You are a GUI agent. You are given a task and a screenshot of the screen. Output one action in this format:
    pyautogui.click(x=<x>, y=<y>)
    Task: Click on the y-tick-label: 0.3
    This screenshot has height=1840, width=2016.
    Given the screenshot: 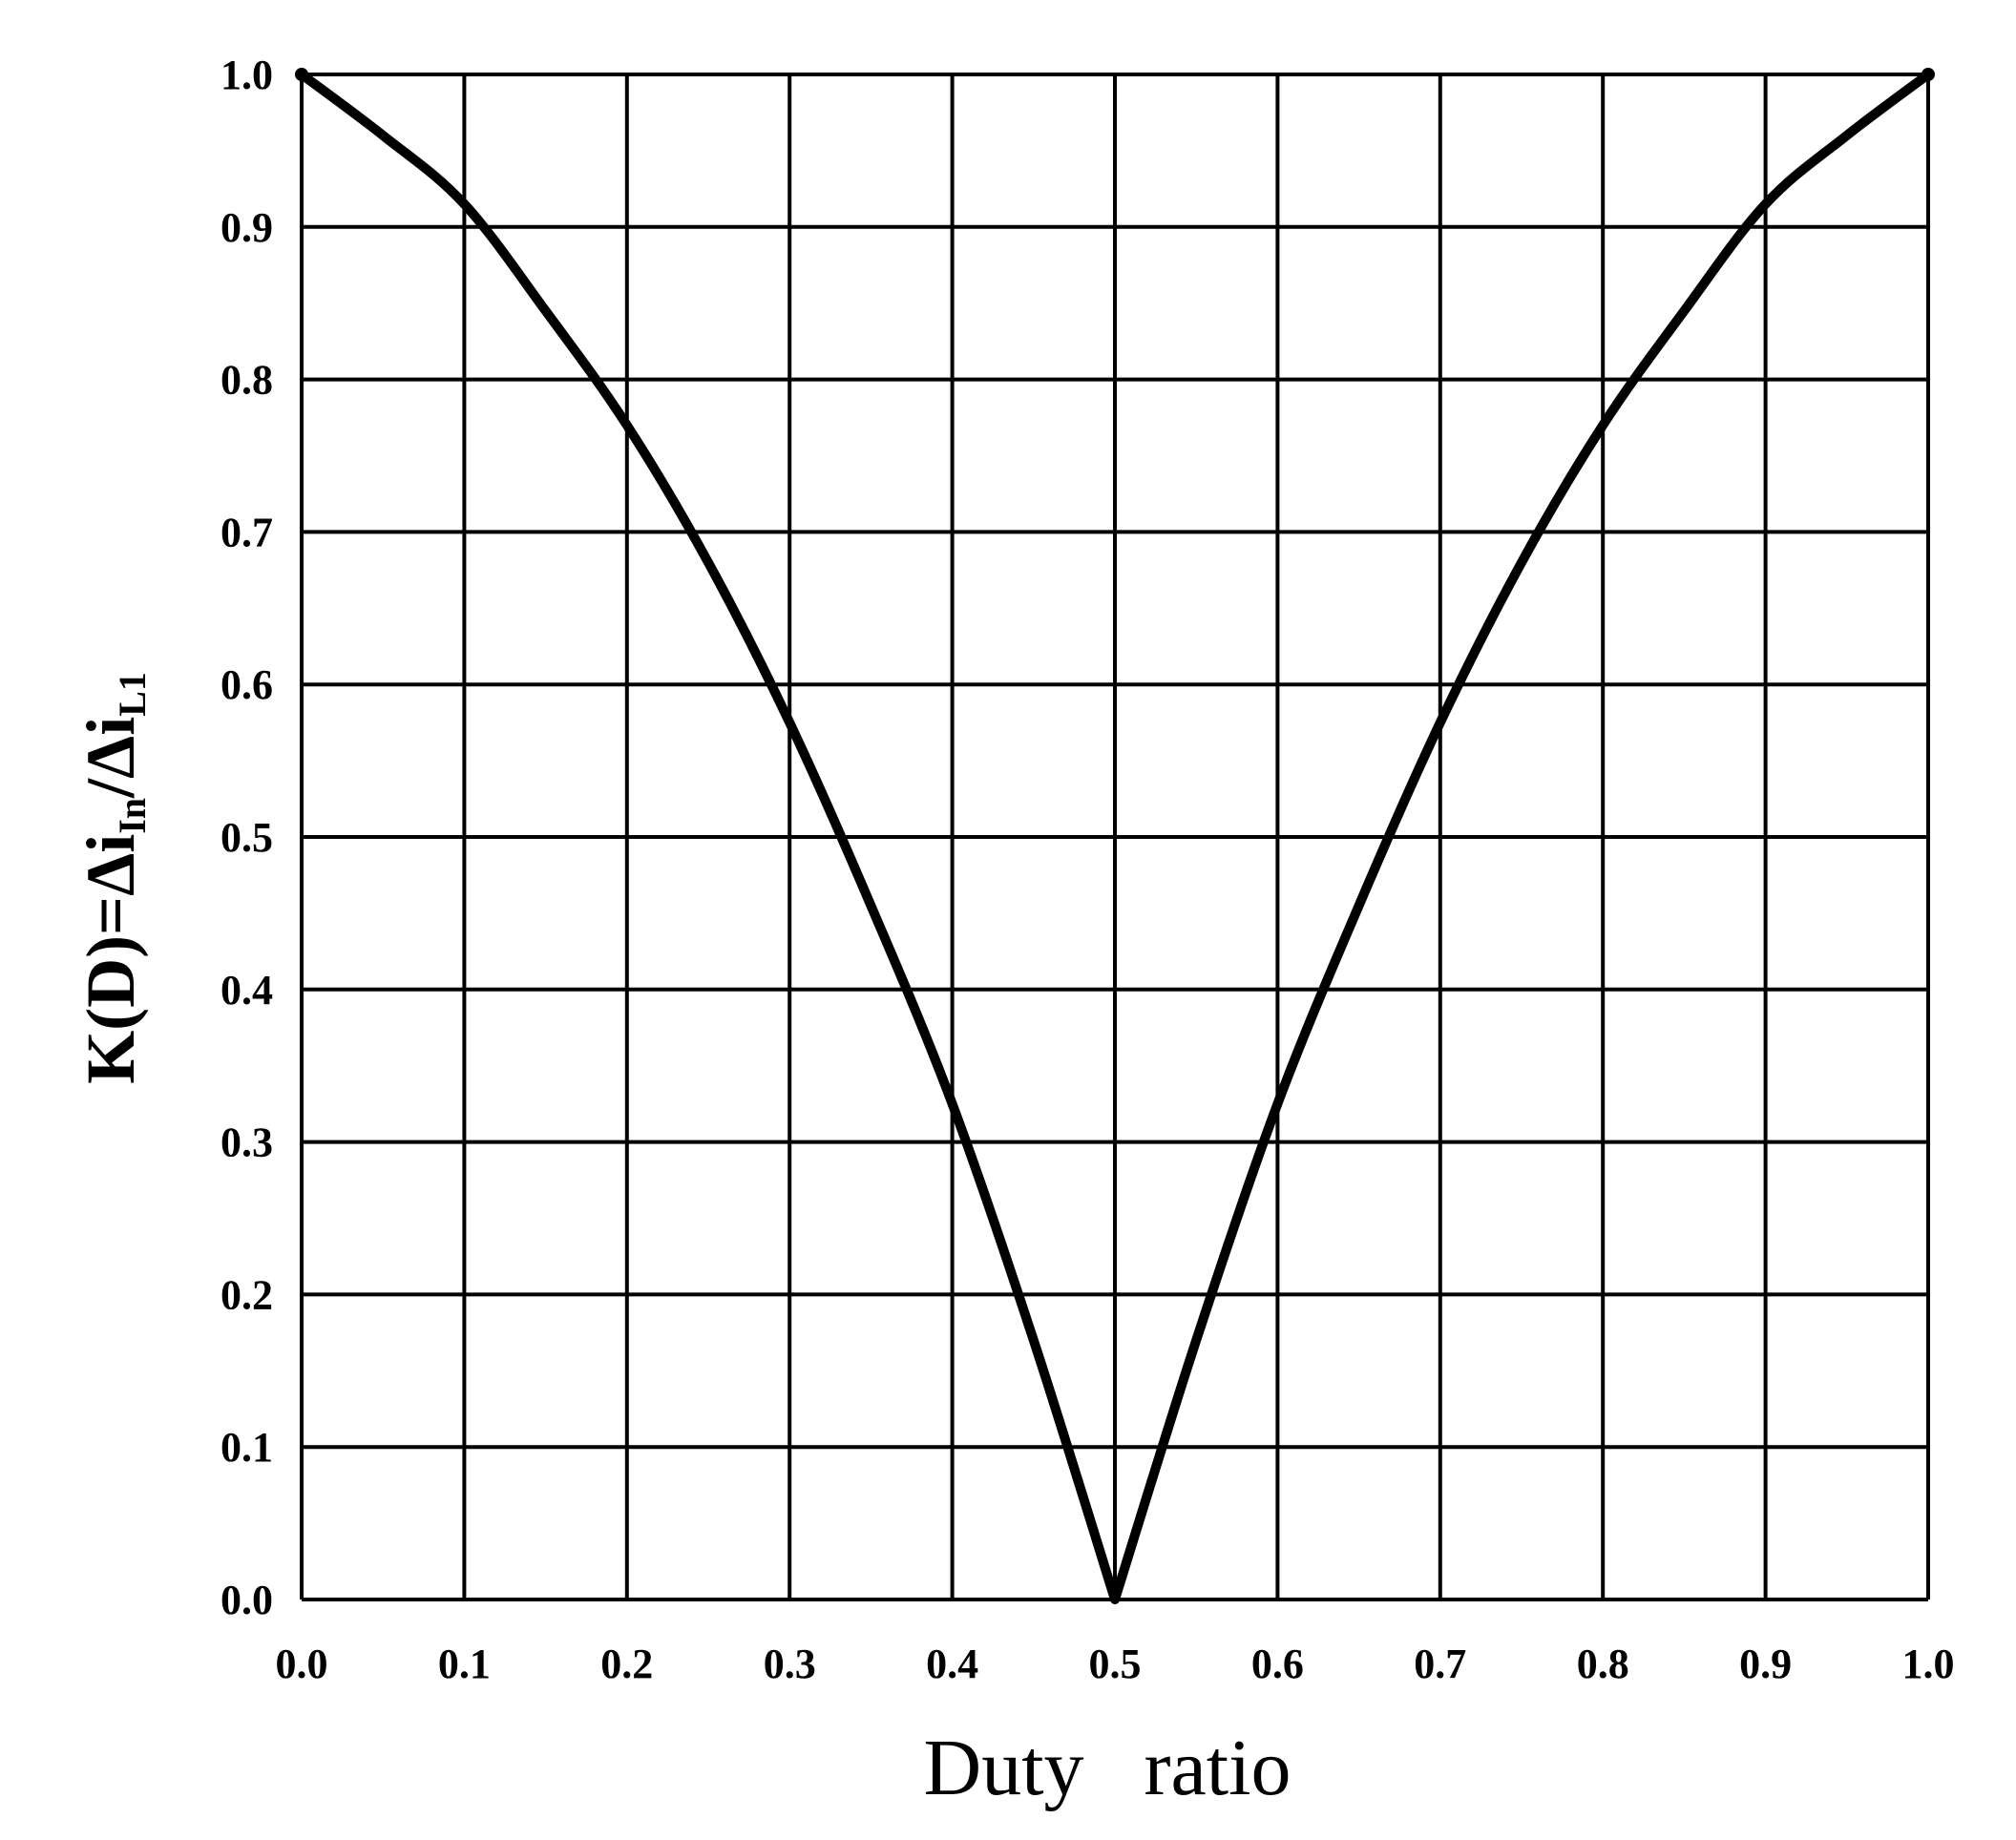 What is the action you would take?
    pyautogui.click(x=246, y=1142)
    